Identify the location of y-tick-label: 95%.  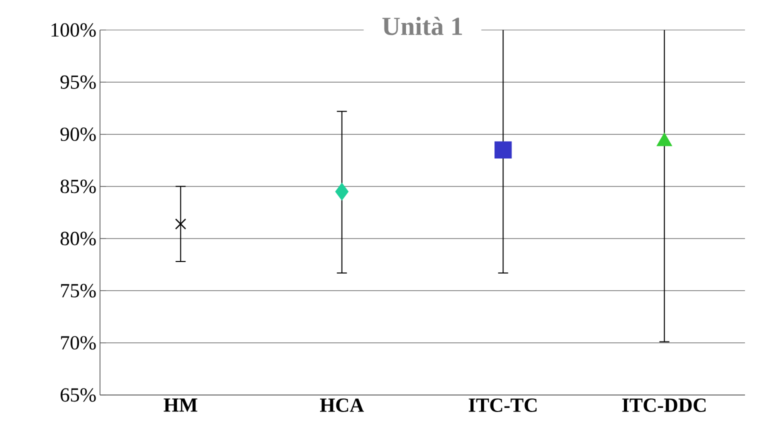
(78, 82).